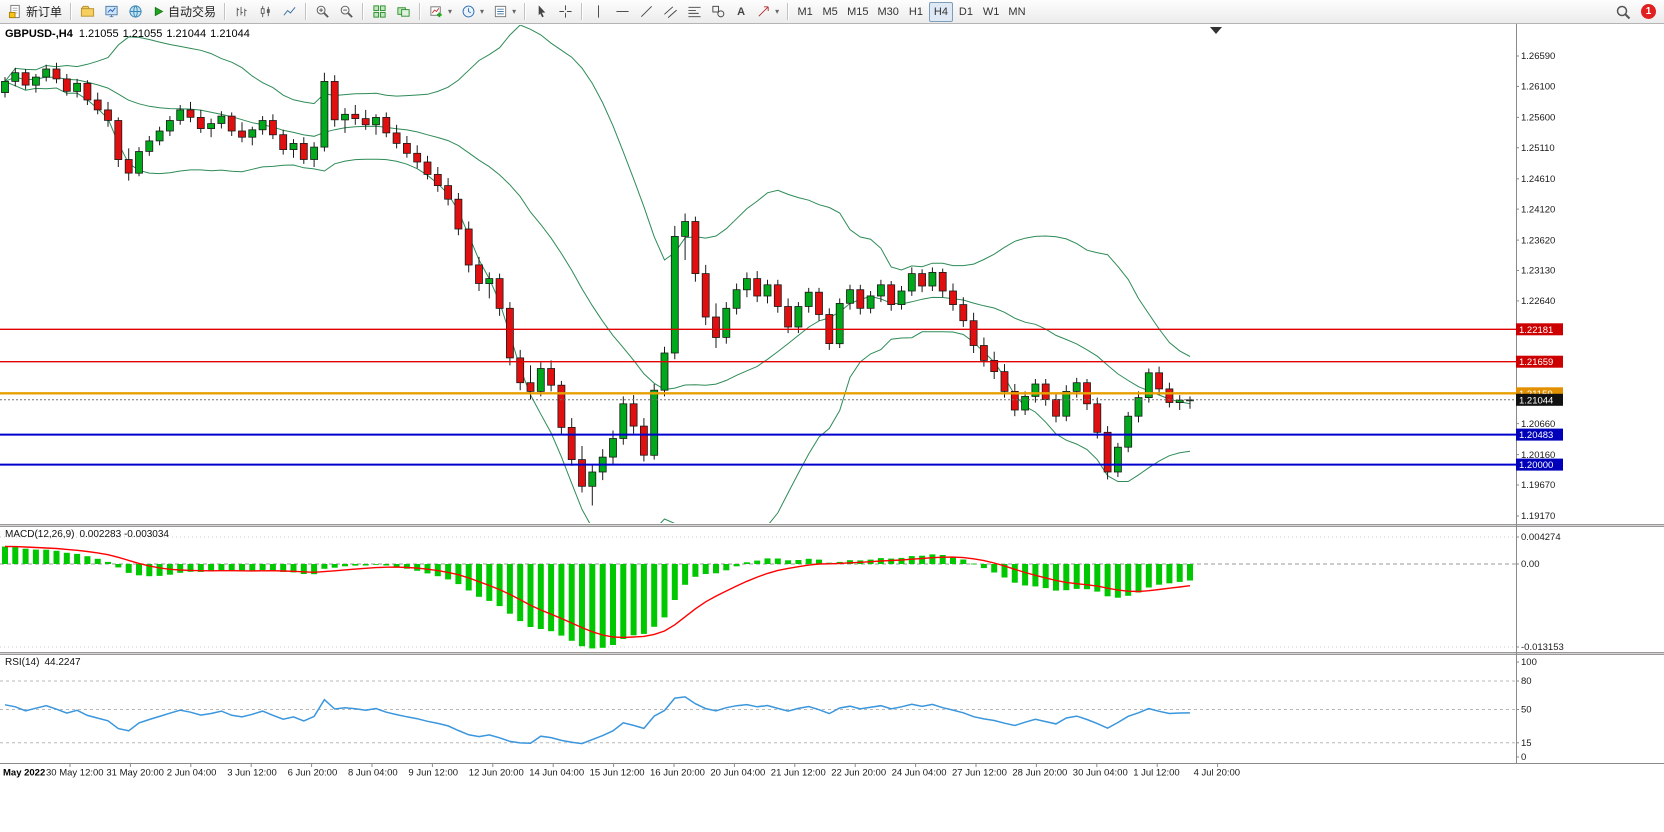  I want to click on toolbar: 新订单 自动交易, so click(832, 12).